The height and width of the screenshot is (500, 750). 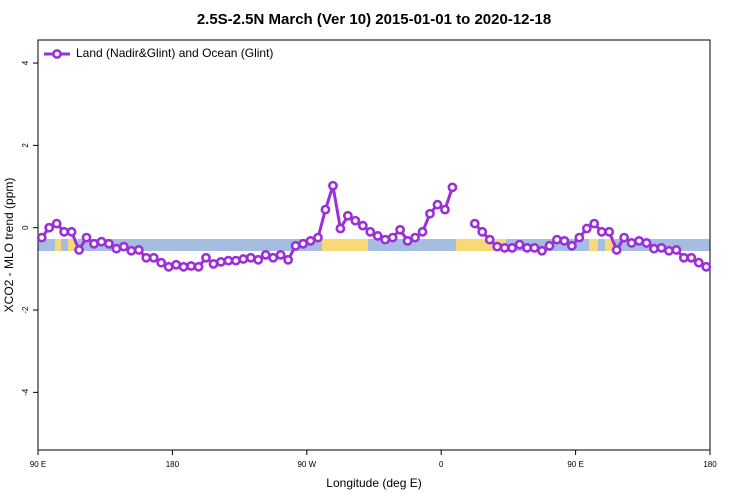 I want to click on x-tick-label: 0, so click(x=441, y=464).